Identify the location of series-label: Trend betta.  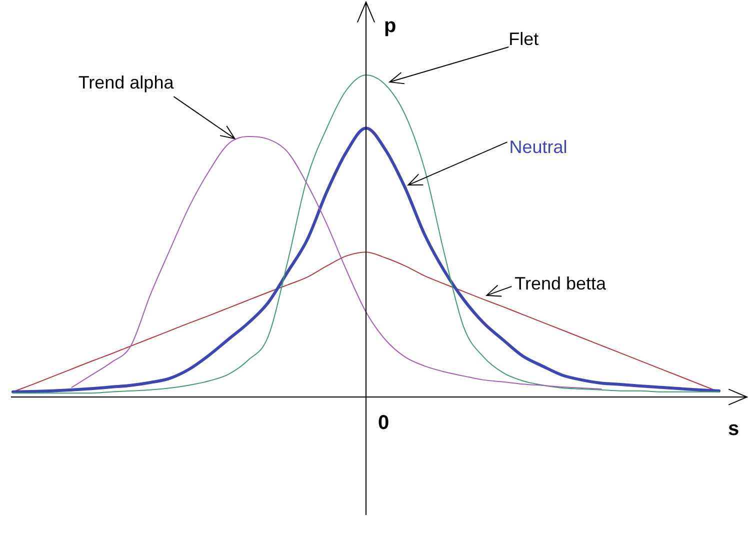
(561, 283).